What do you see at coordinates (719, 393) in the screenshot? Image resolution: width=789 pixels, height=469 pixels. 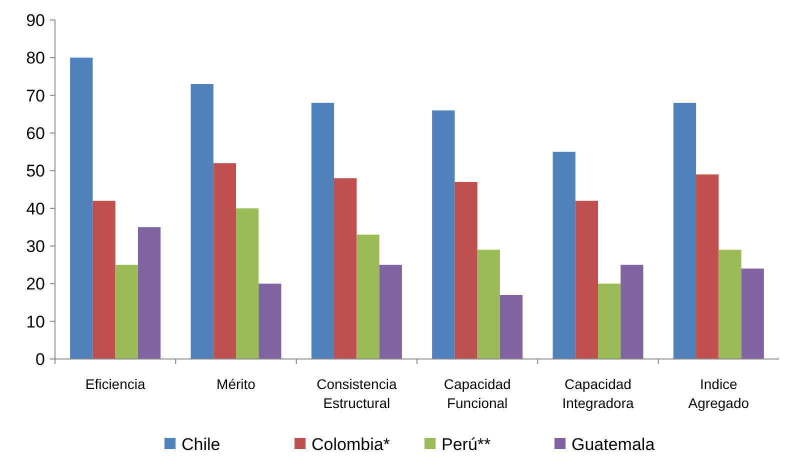 I see `x-tick-label: Indice Agregado` at bounding box center [719, 393].